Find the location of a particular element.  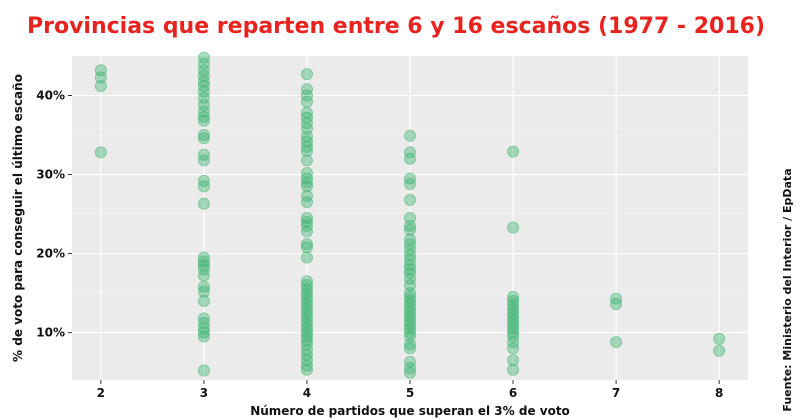

x-tick-label: 8 is located at coordinates (719, 393).